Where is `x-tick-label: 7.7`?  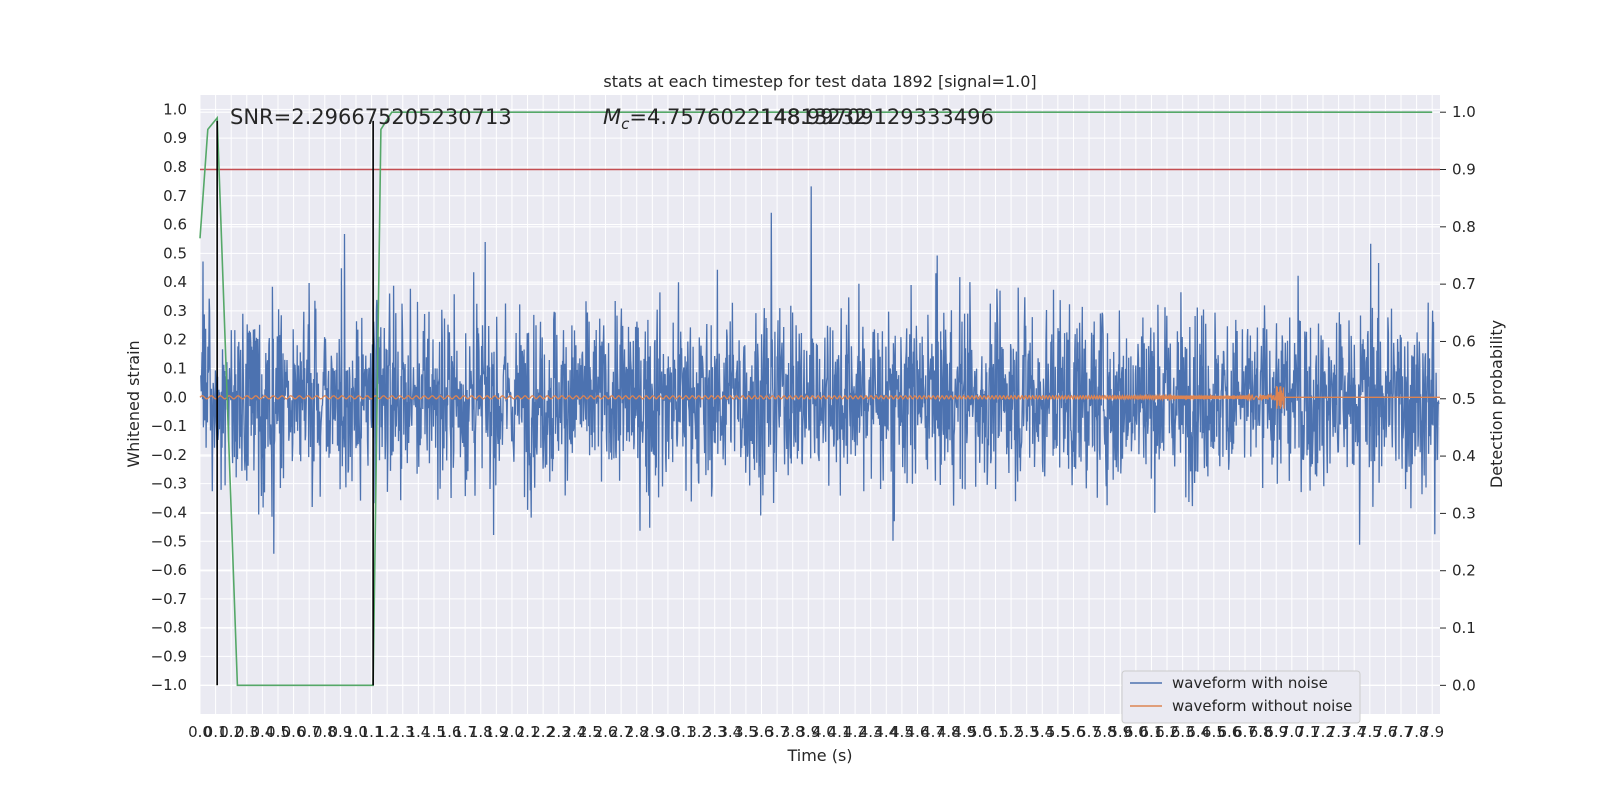
x-tick-label: 7.7 is located at coordinates (1401, 732).